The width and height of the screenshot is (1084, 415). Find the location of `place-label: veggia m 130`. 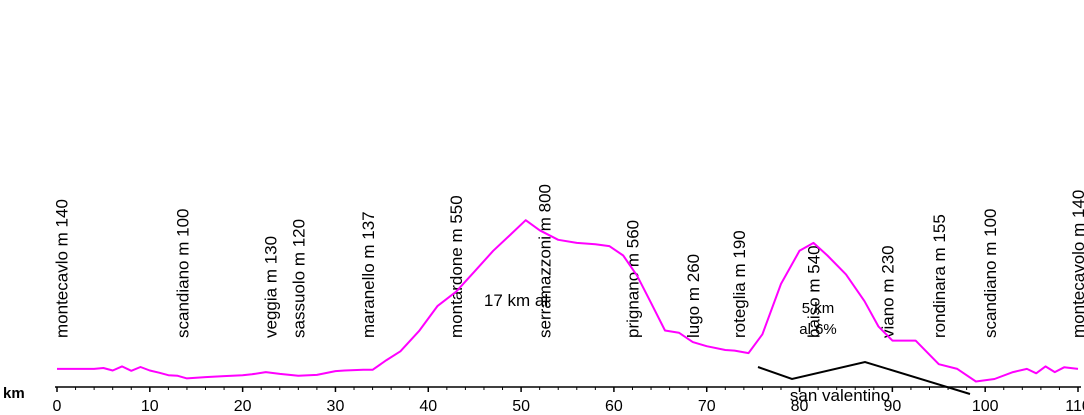

place-label: veggia m 130 is located at coordinates (271, 287).